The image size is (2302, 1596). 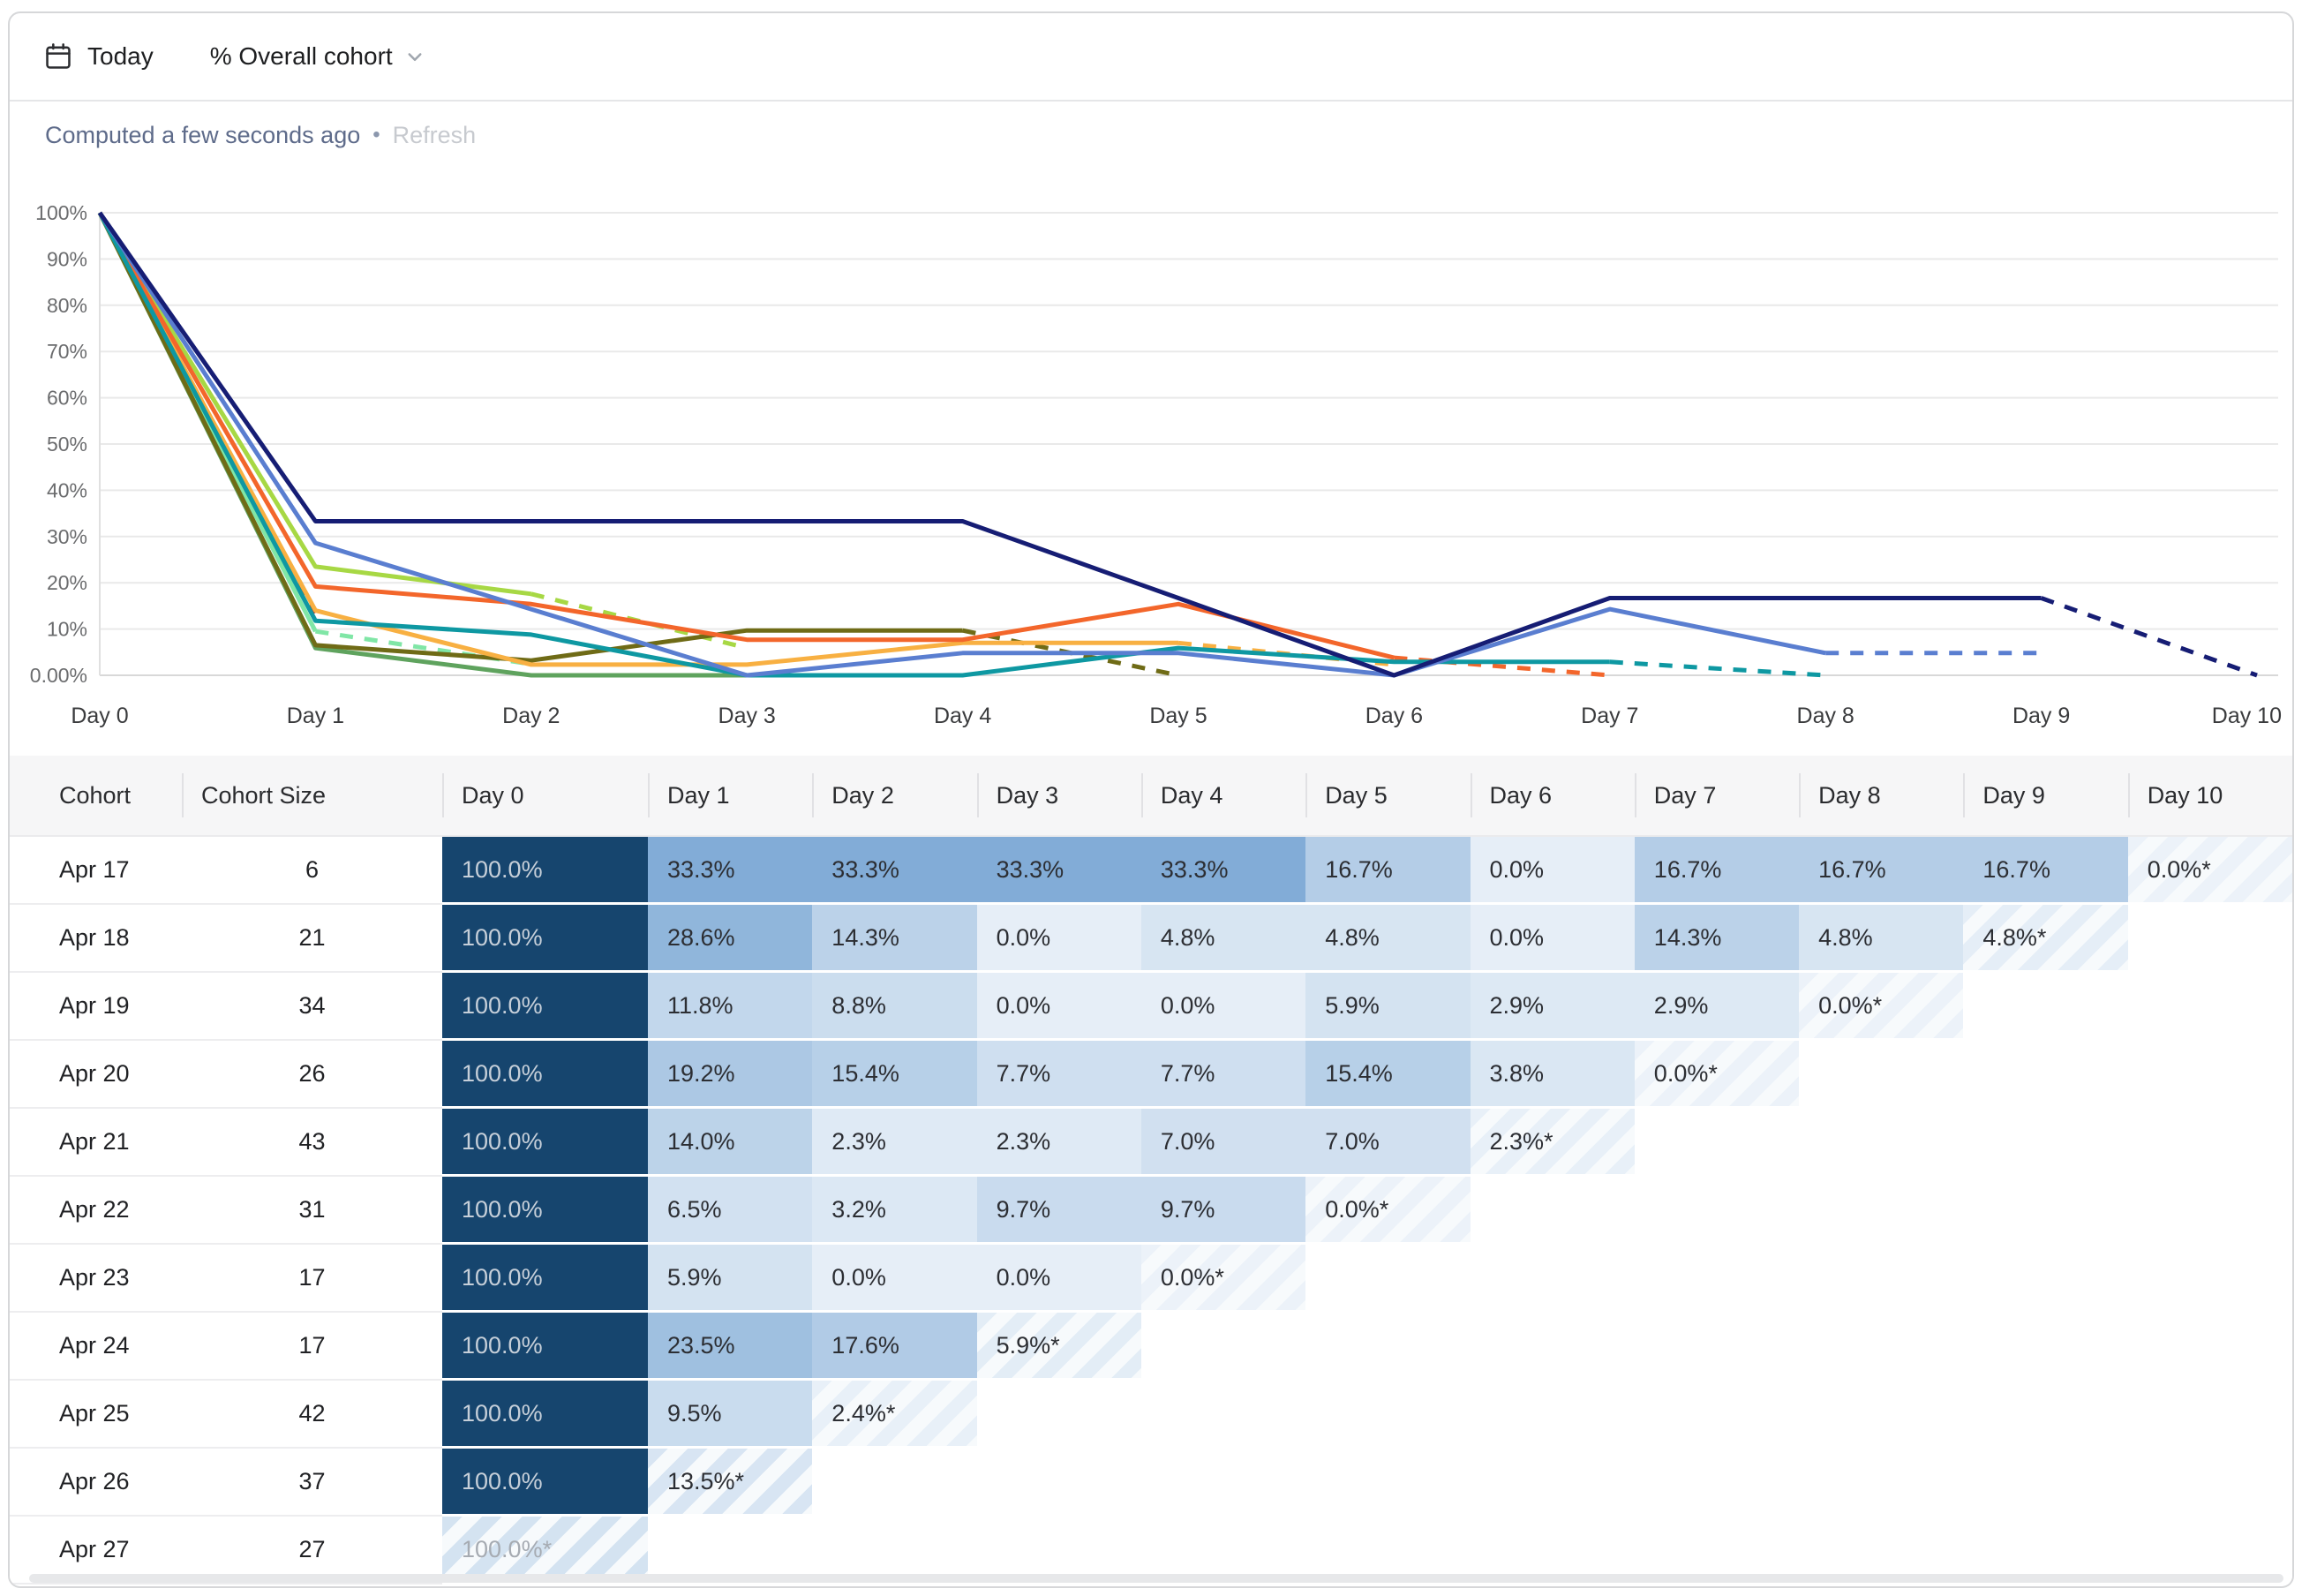 What do you see at coordinates (747, 716) in the screenshot?
I see `x-axis-tick-label: Day 3` at bounding box center [747, 716].